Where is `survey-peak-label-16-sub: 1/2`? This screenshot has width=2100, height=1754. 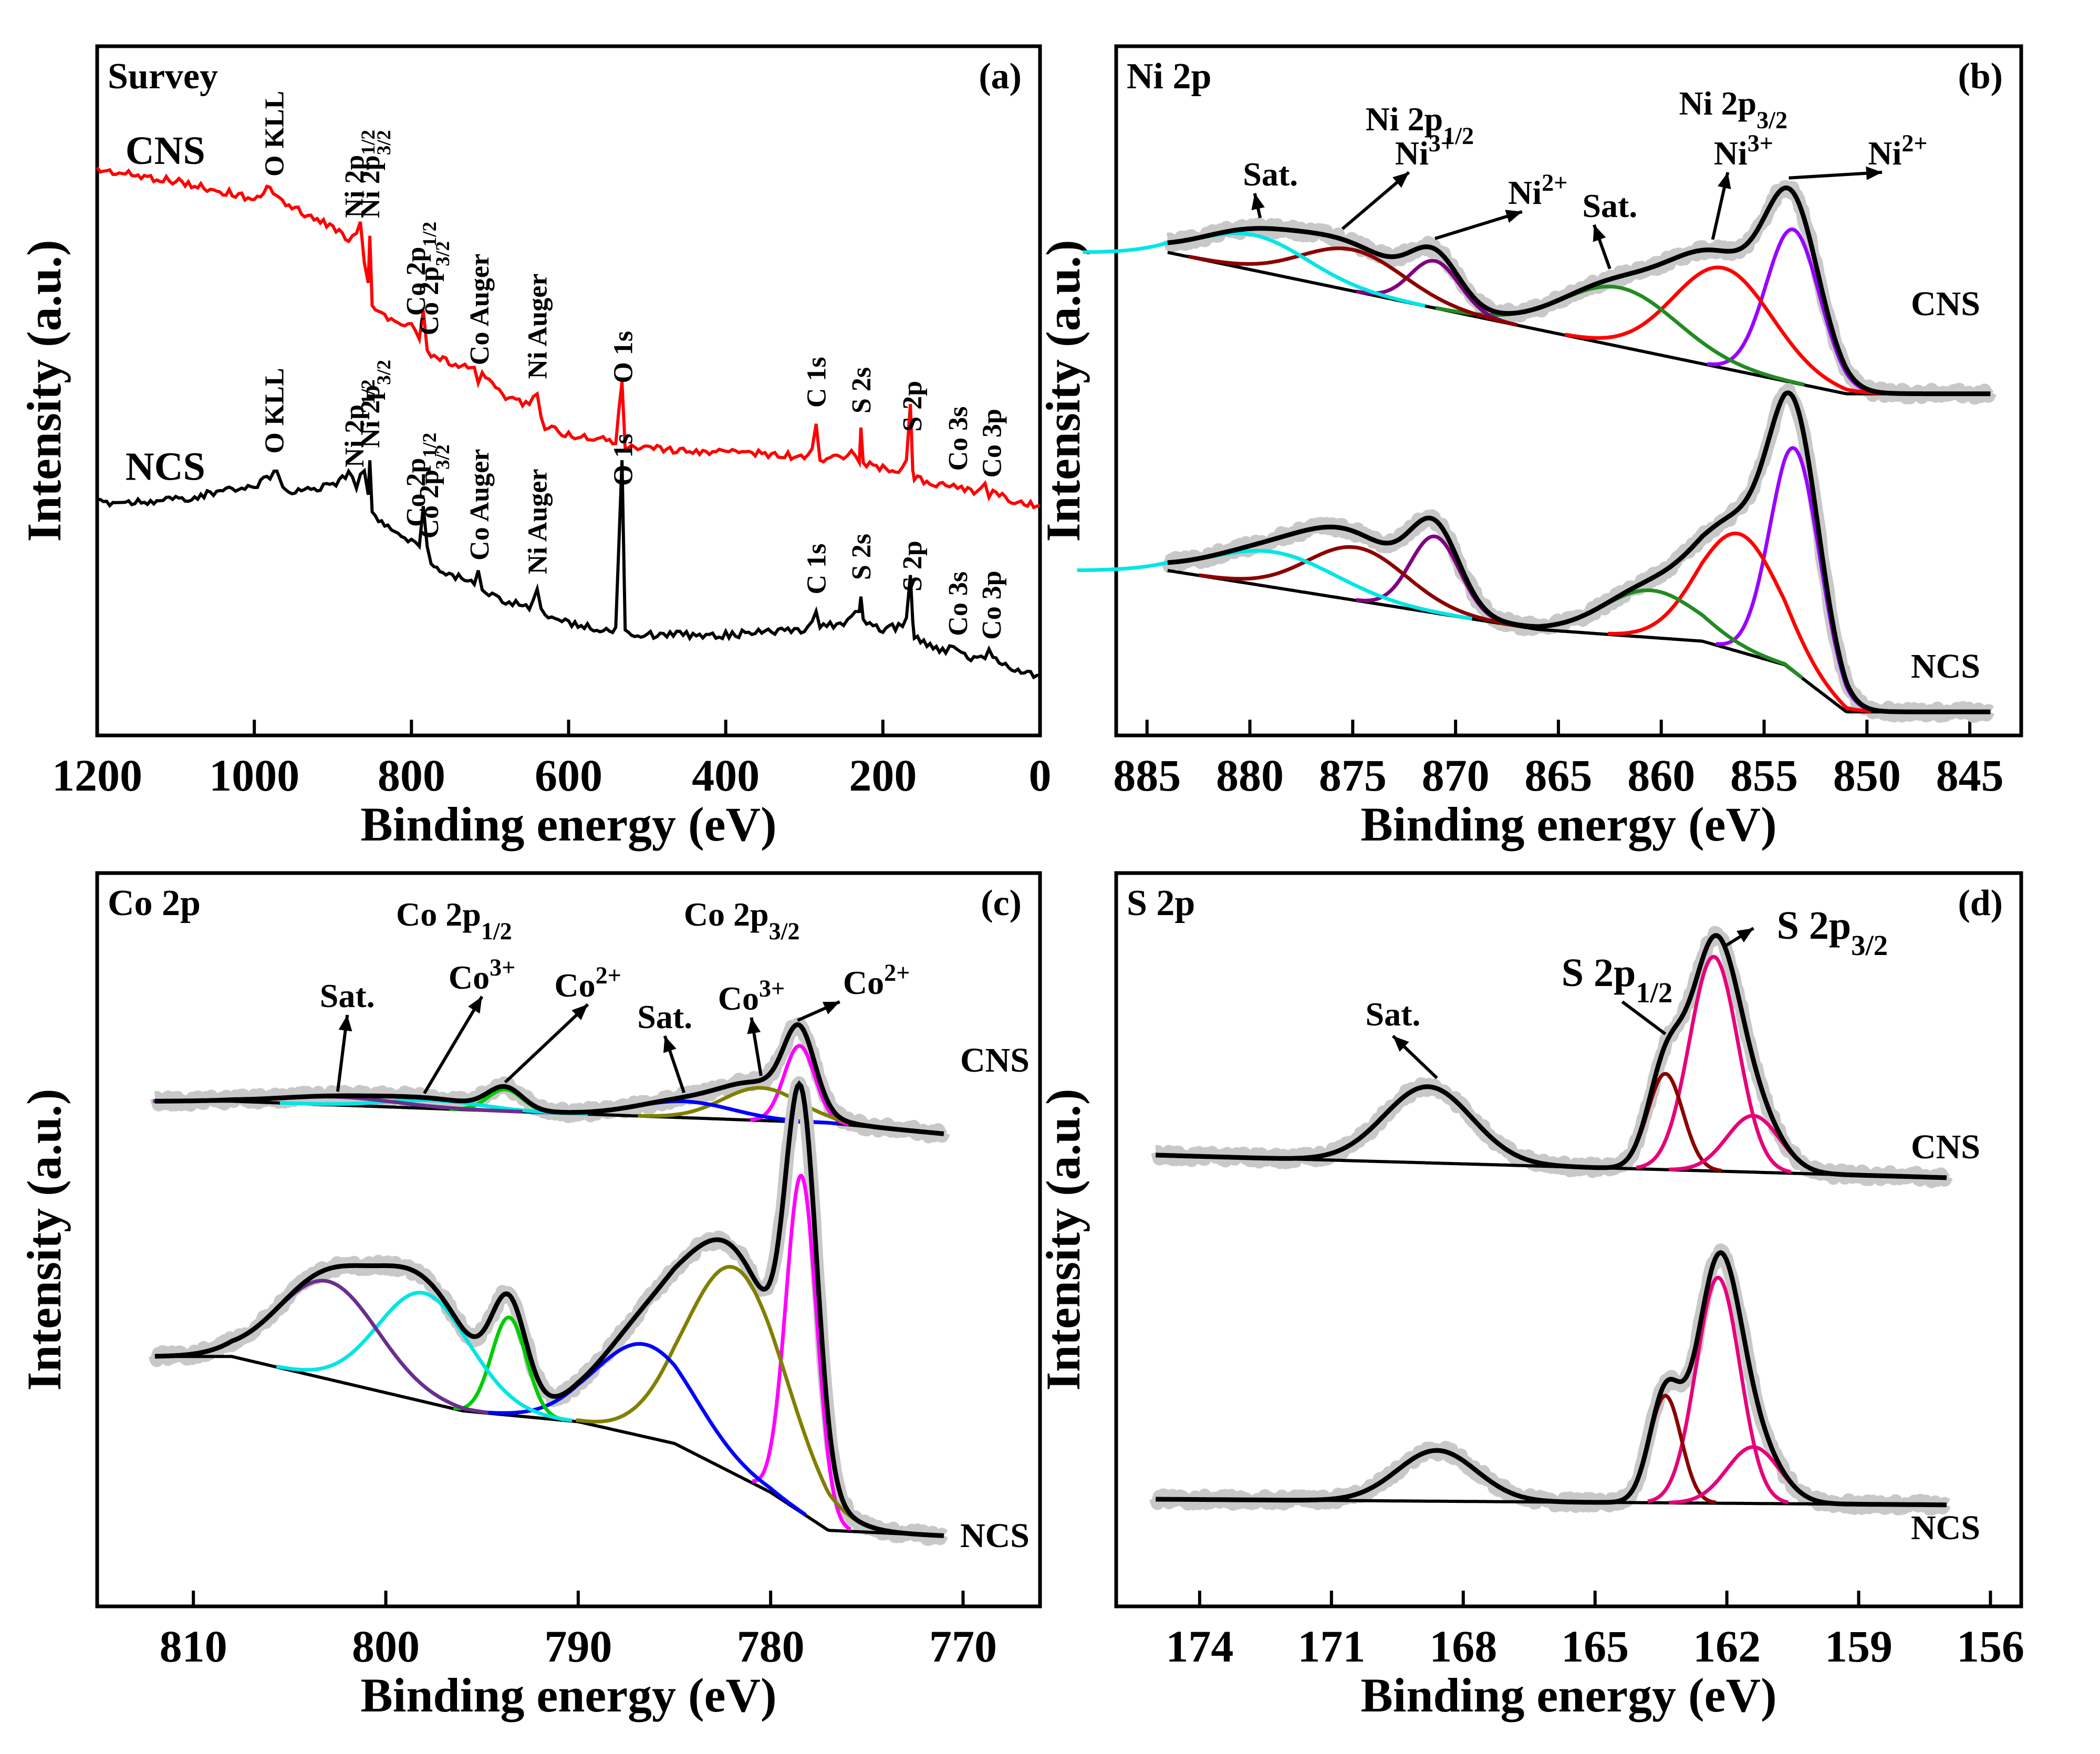 survey-peak-label-16-sub: 1/2 is located at coordinates (430, 445).